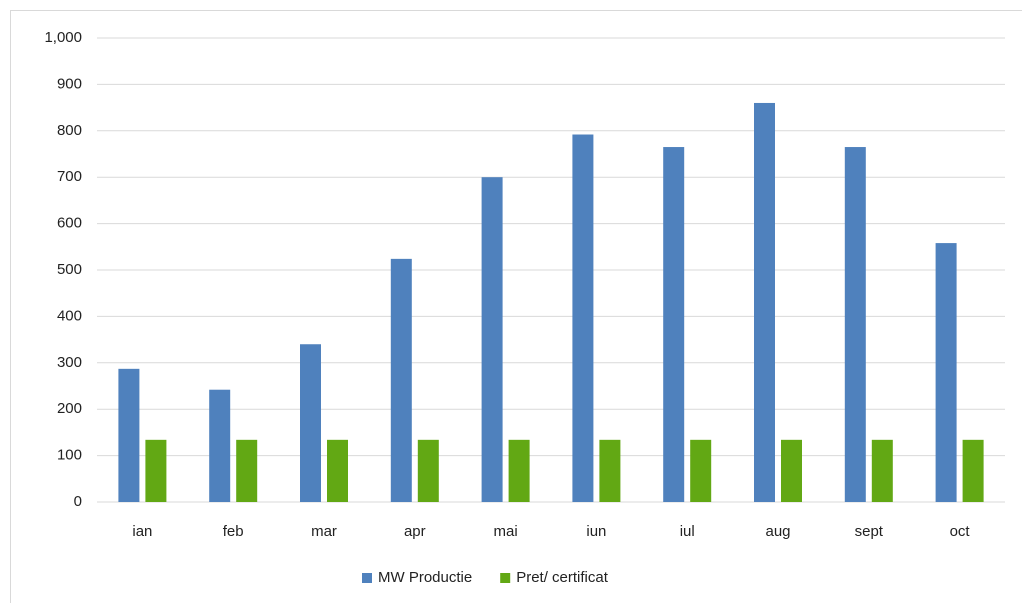 The image size is (1022, 608). Describe the element at coordinates (233, 531) in the screenshot. I see `x-tick-label: feb` at that location.